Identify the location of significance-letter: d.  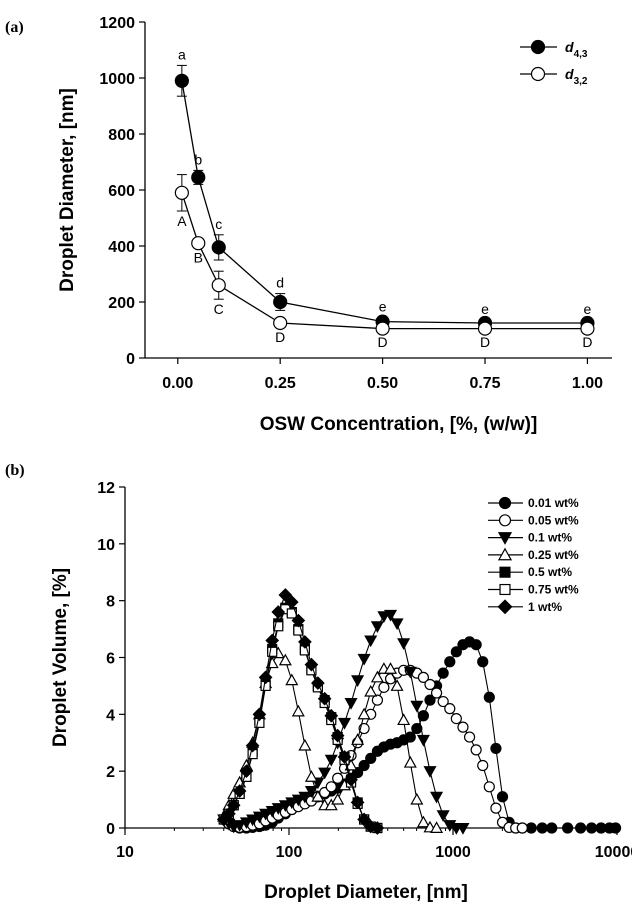
(280, 283).